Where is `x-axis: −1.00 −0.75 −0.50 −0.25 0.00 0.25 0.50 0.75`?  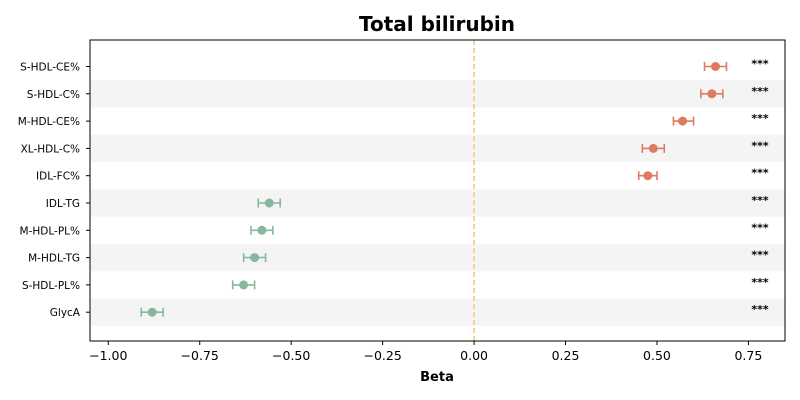 x-axis: −1.00 −0.75 −0.50 −0.25 0.00 0.25 0.50 0.75 is located at coordinates (425, 352).